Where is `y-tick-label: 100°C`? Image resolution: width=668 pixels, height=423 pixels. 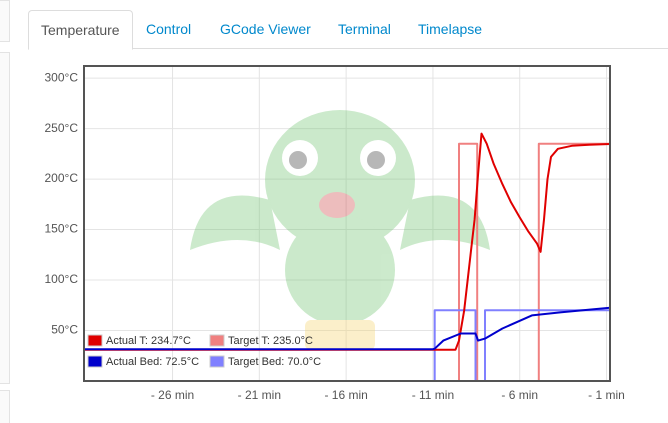 y-tick-label: 100°C is located at coordinates (62, 279).